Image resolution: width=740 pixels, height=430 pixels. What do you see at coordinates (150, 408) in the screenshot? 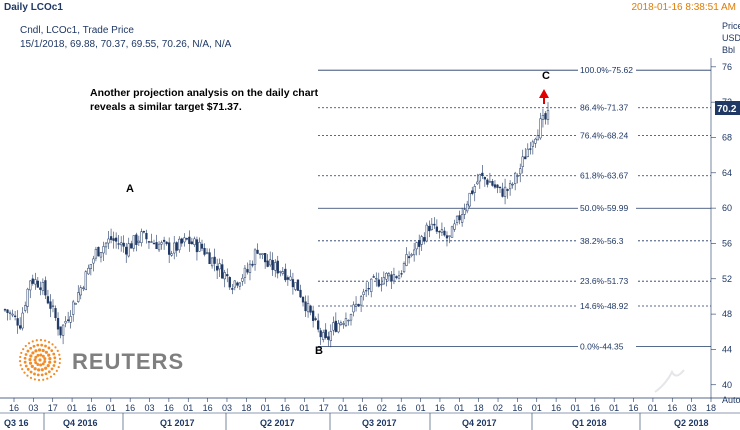
I see `x-tick-label: 03` at bounding box center [150, 408].